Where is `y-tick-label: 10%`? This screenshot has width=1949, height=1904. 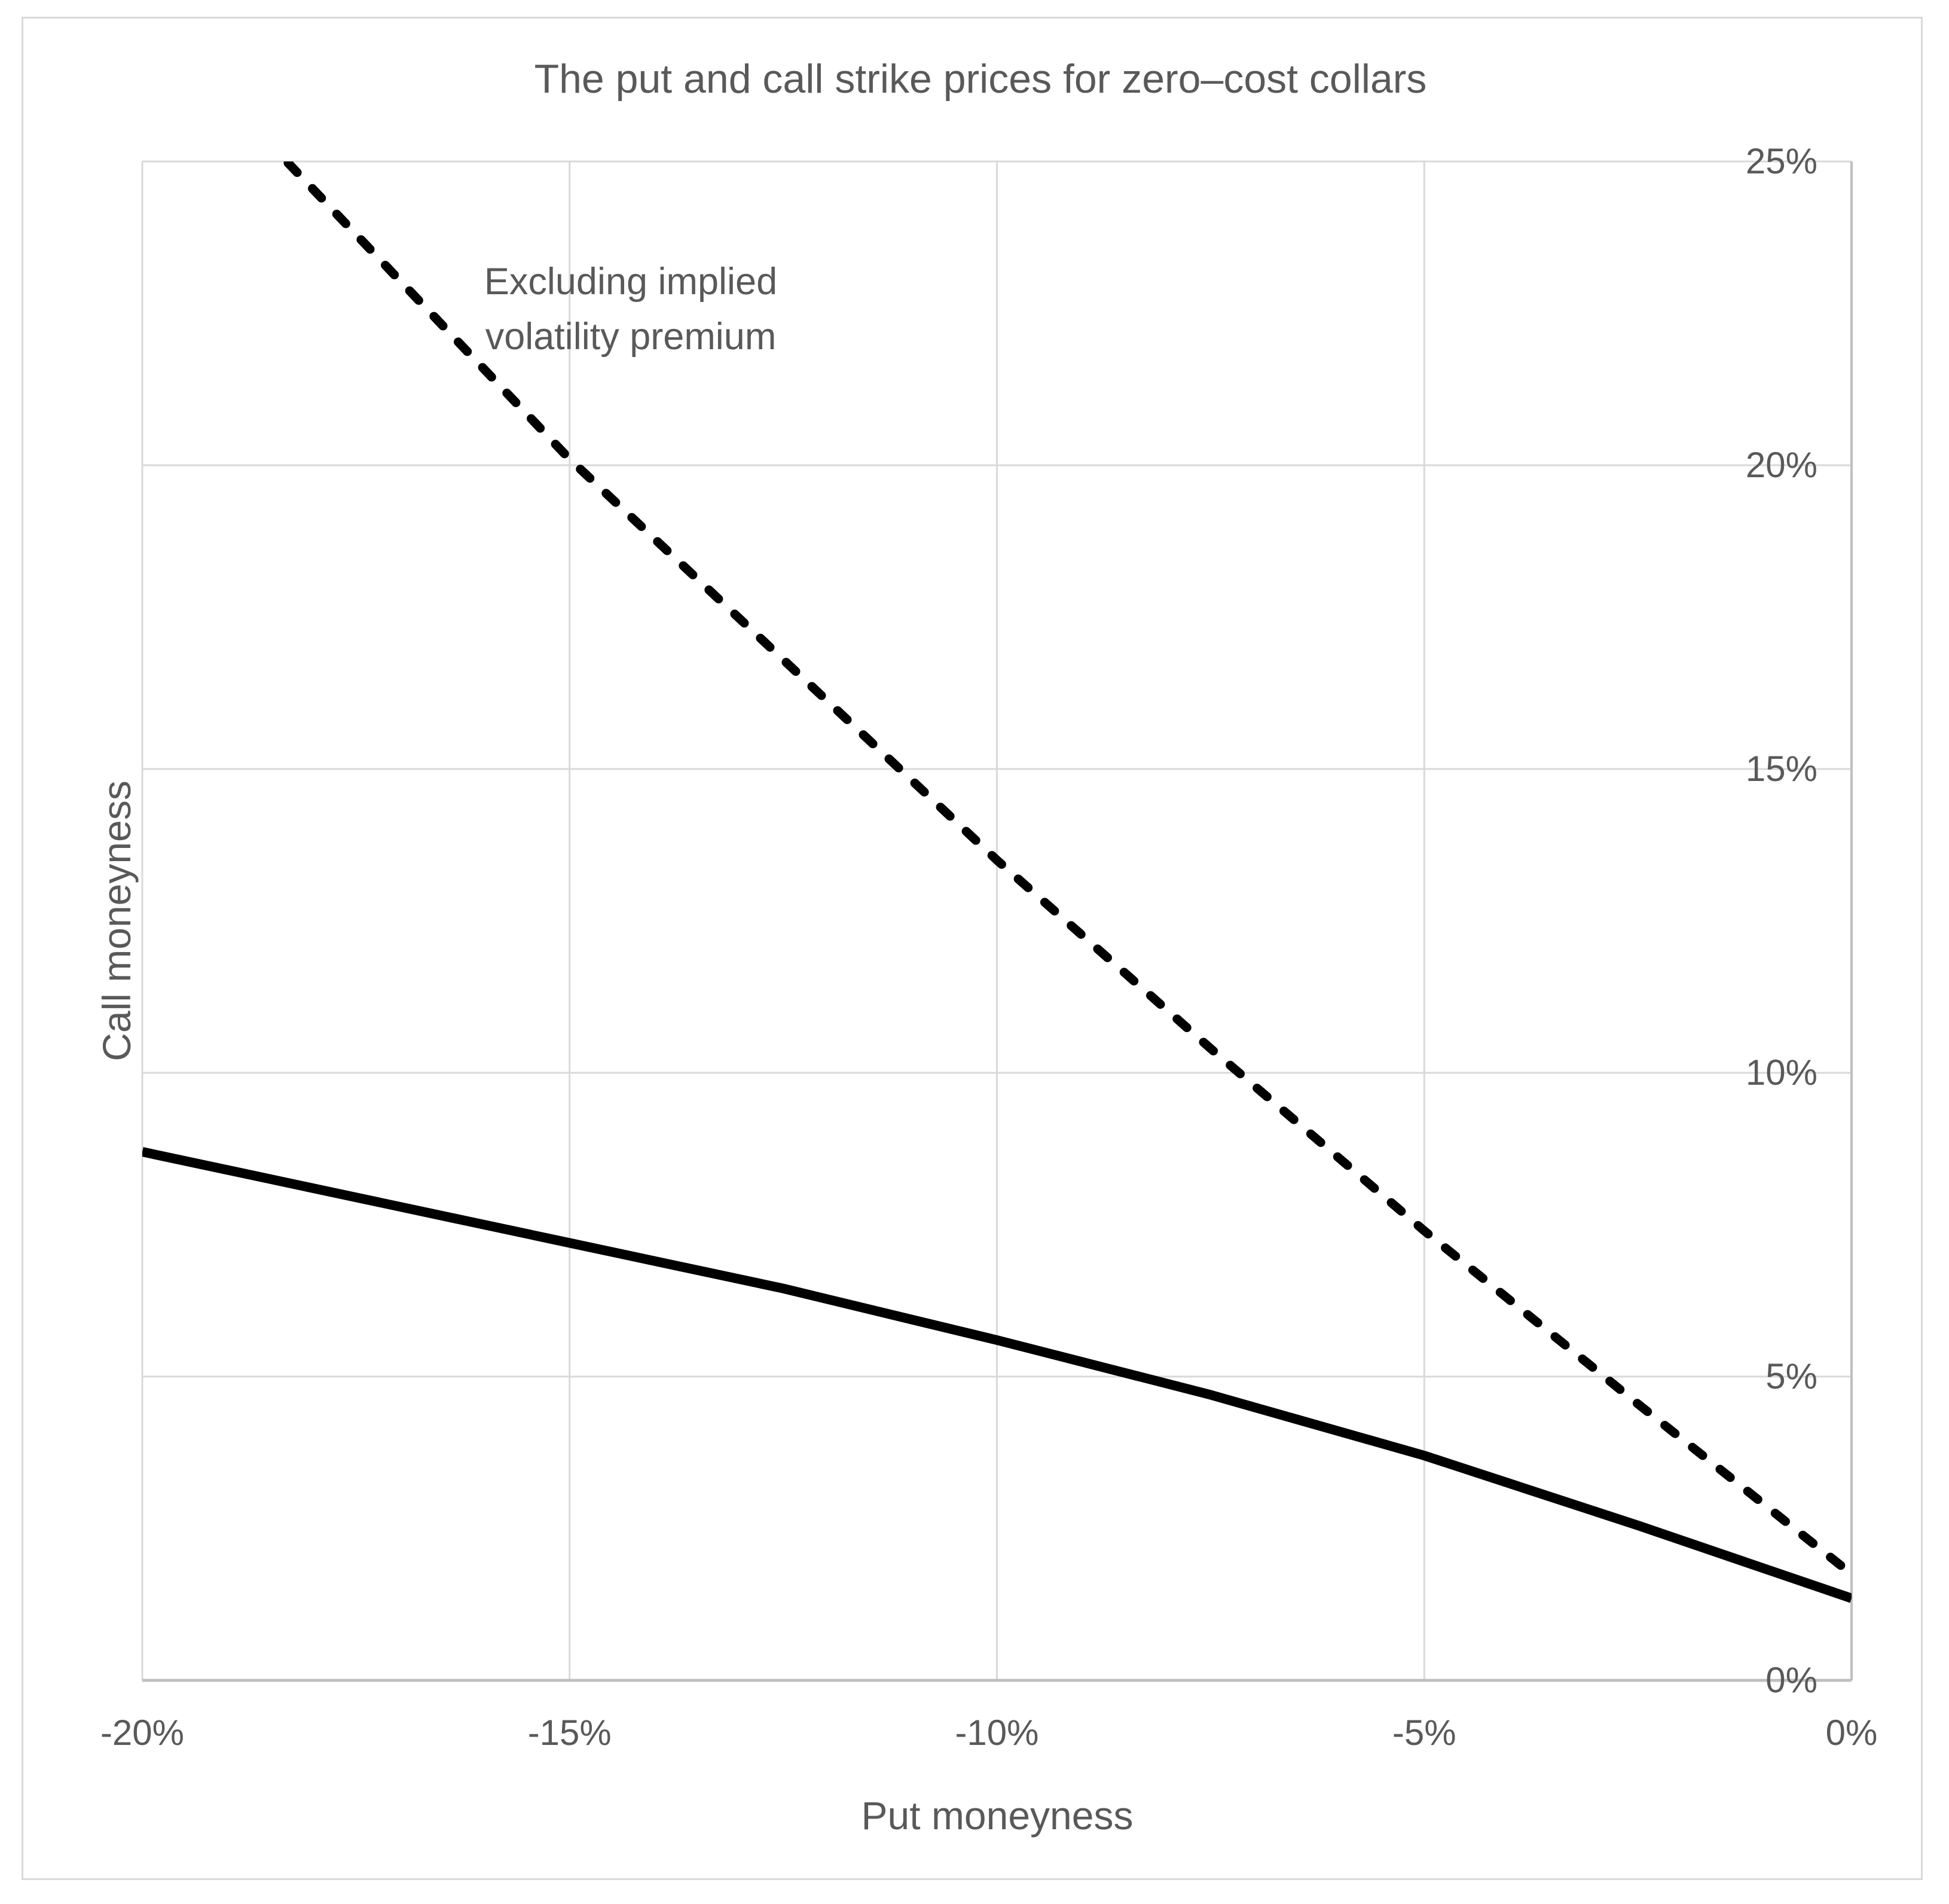
y-tick-label: 10% is located at coordinates (1781, 1072).